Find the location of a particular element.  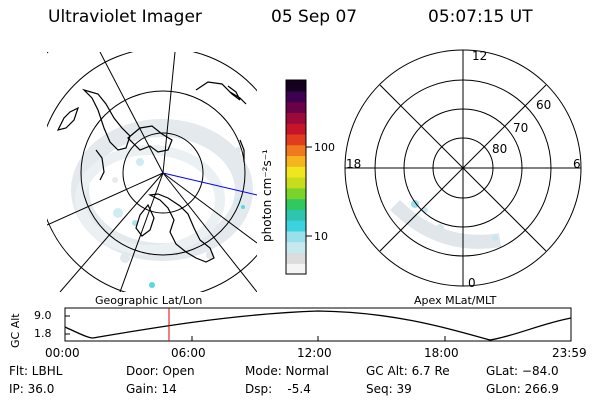

info-door: Door: Open is located at coordinates (160, 371).